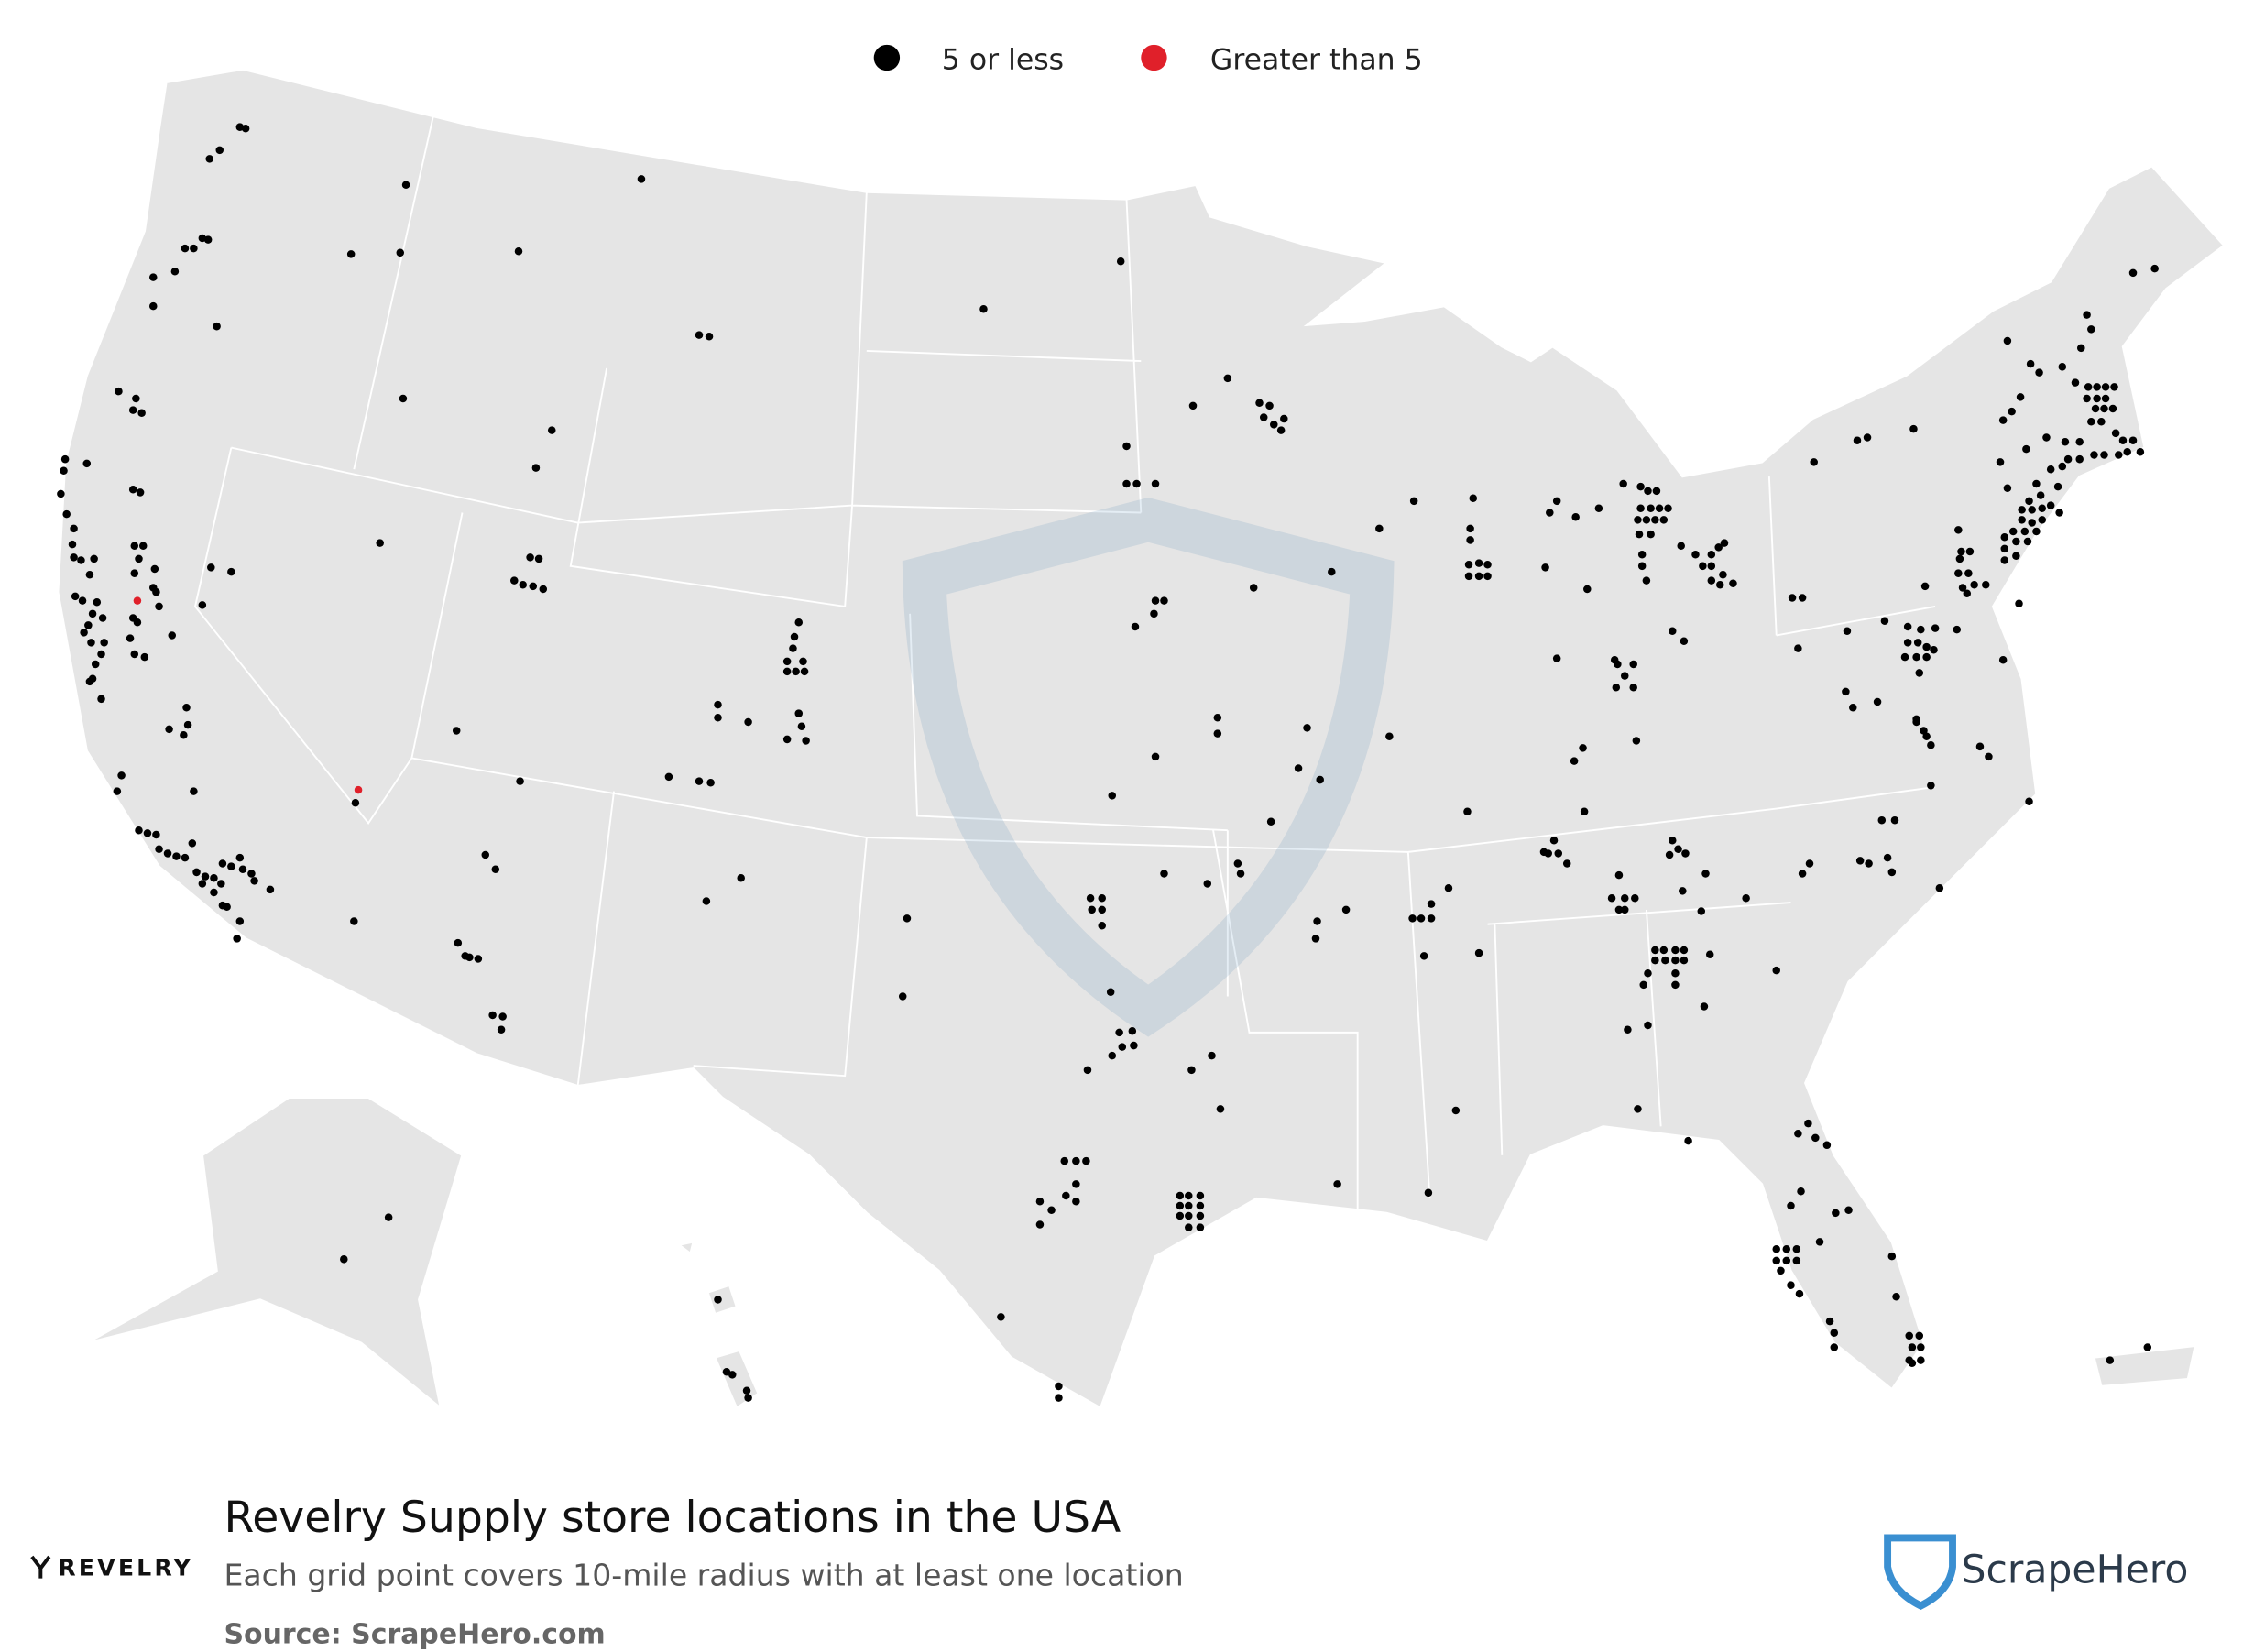  What do you see at coordinates (2074, 1570) in the screenshot?
I see `publisher-logo: ScrapeHero` at bounding box center [2074, 1570].